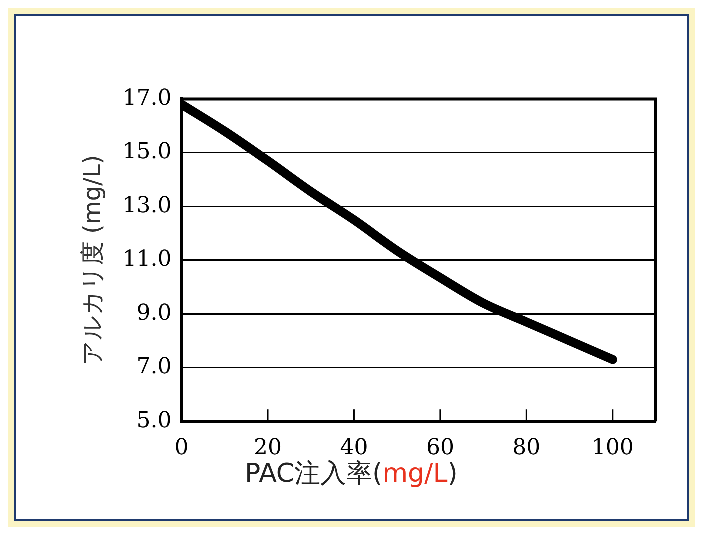  I want to click on y-tick-label: 5.0, so click(154, 421).